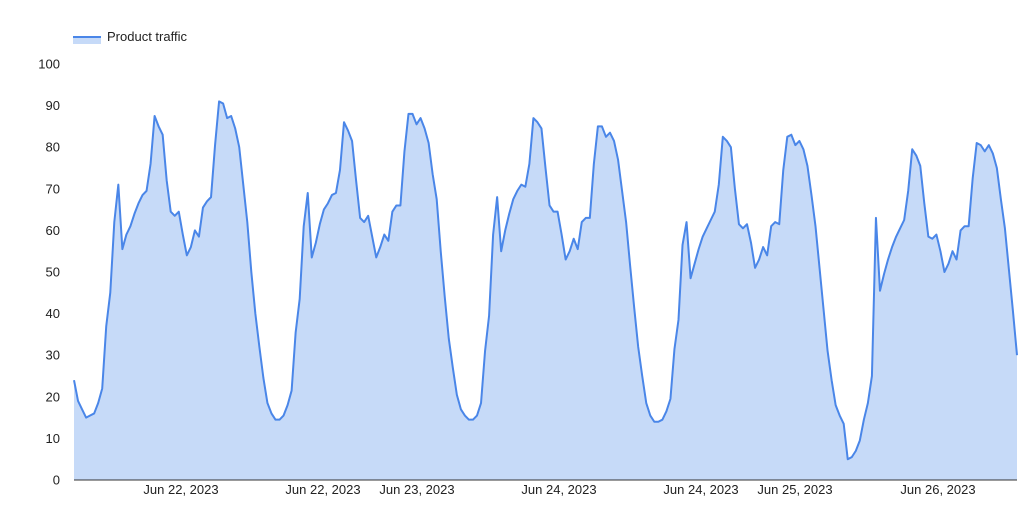  Describe the element at coordinates (49, 64) in the screenshot. I see `y-tick-label: 100` at that location.